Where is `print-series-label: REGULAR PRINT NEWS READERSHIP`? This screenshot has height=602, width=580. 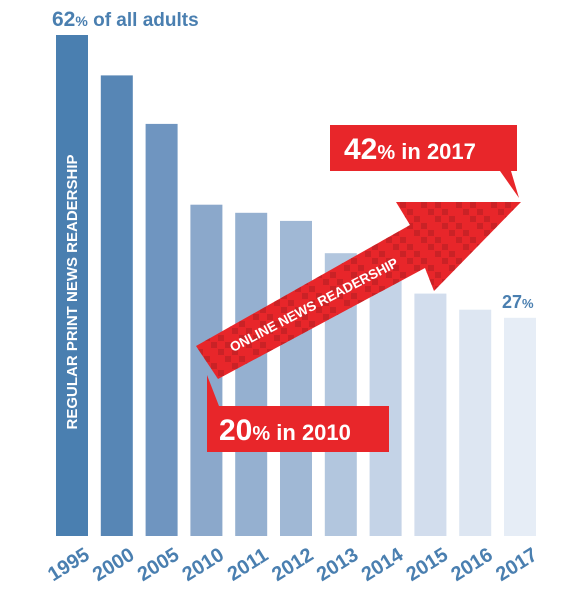 print-series-label: REGULAR PRINT NEWS READERSHIP is located at coordinates (72, 291).